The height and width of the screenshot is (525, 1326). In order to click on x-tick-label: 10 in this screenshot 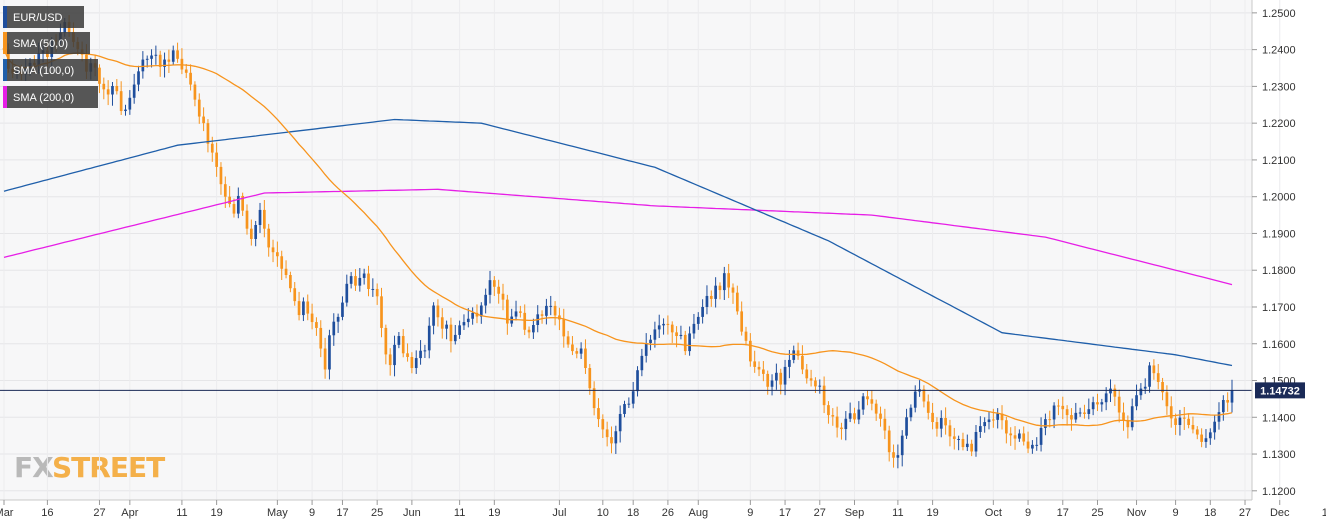, I will do `click(603, 513)`.